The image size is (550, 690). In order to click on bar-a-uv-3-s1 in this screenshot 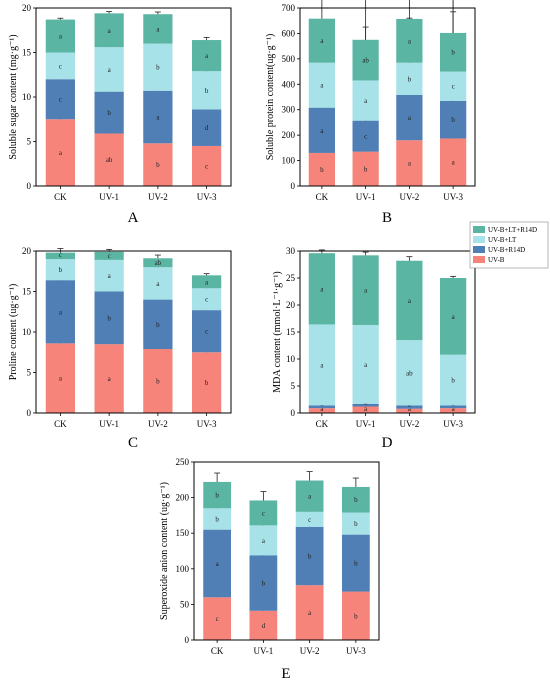, I will do `click(207, 165)`.